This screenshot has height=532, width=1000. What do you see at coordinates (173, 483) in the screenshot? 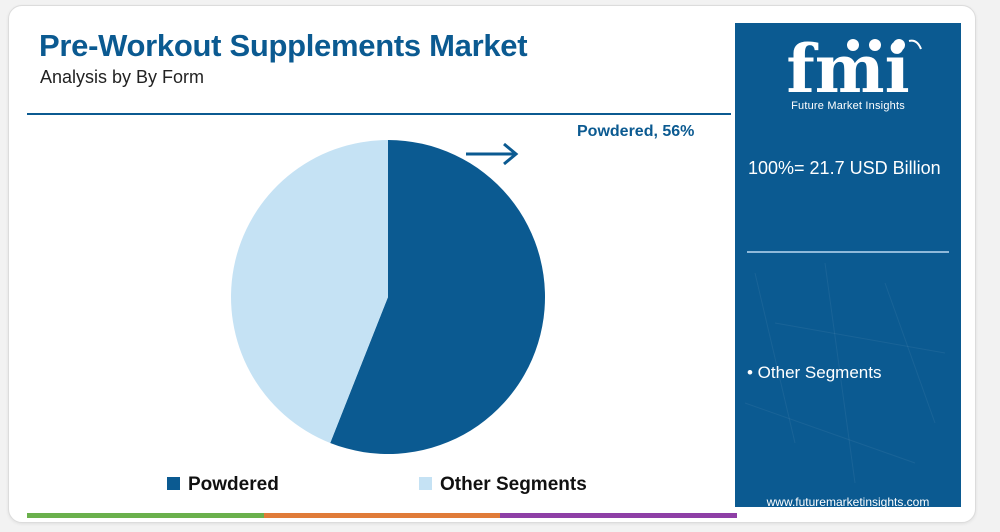
I see `legend-swatch-powdered` at bounding box center [173, 483].